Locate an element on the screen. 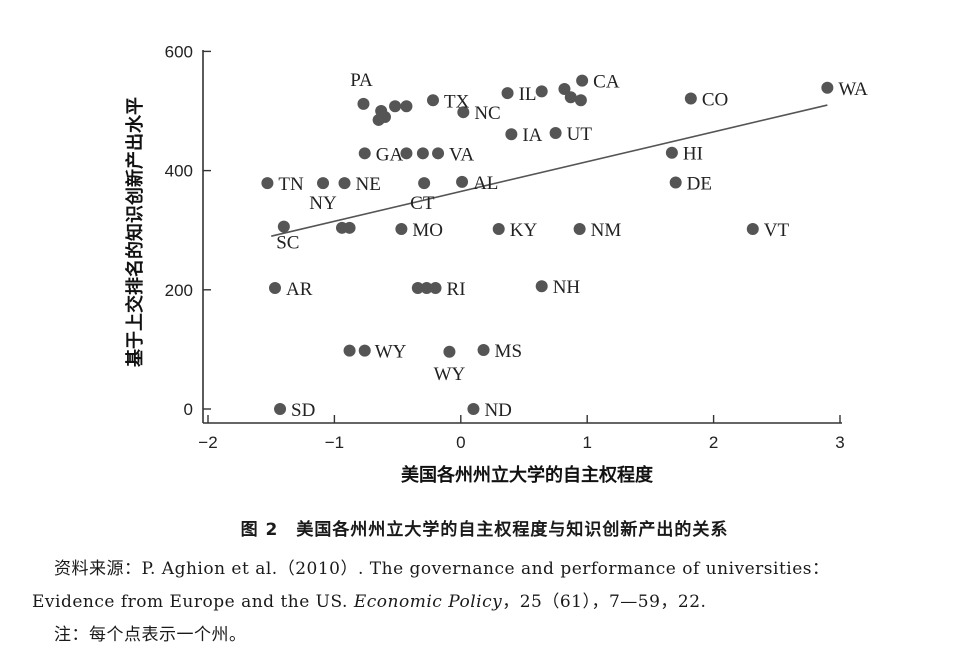  y-tick-label: 600 is located at coordinates (179, 51).